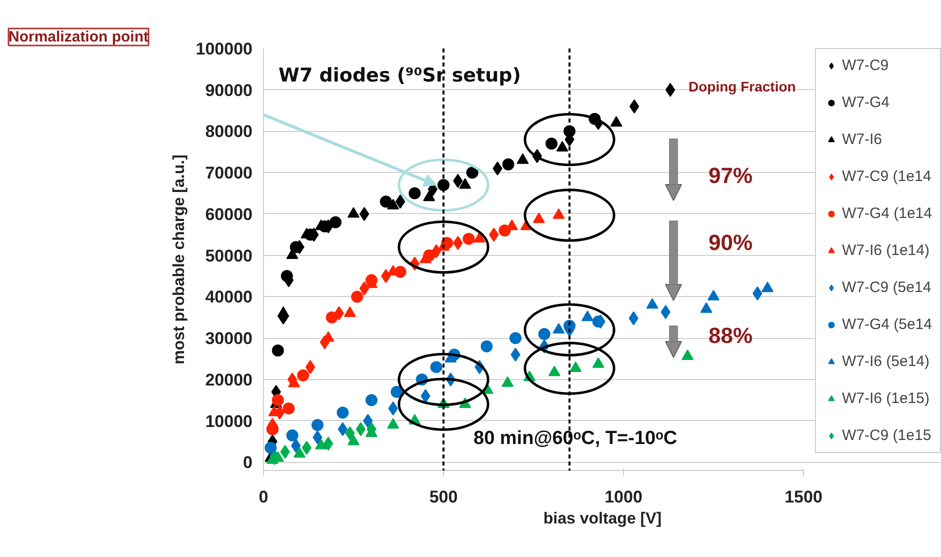 The image size is (941, 557). I want to click on y-tick-label: 0, so click(248, 462).